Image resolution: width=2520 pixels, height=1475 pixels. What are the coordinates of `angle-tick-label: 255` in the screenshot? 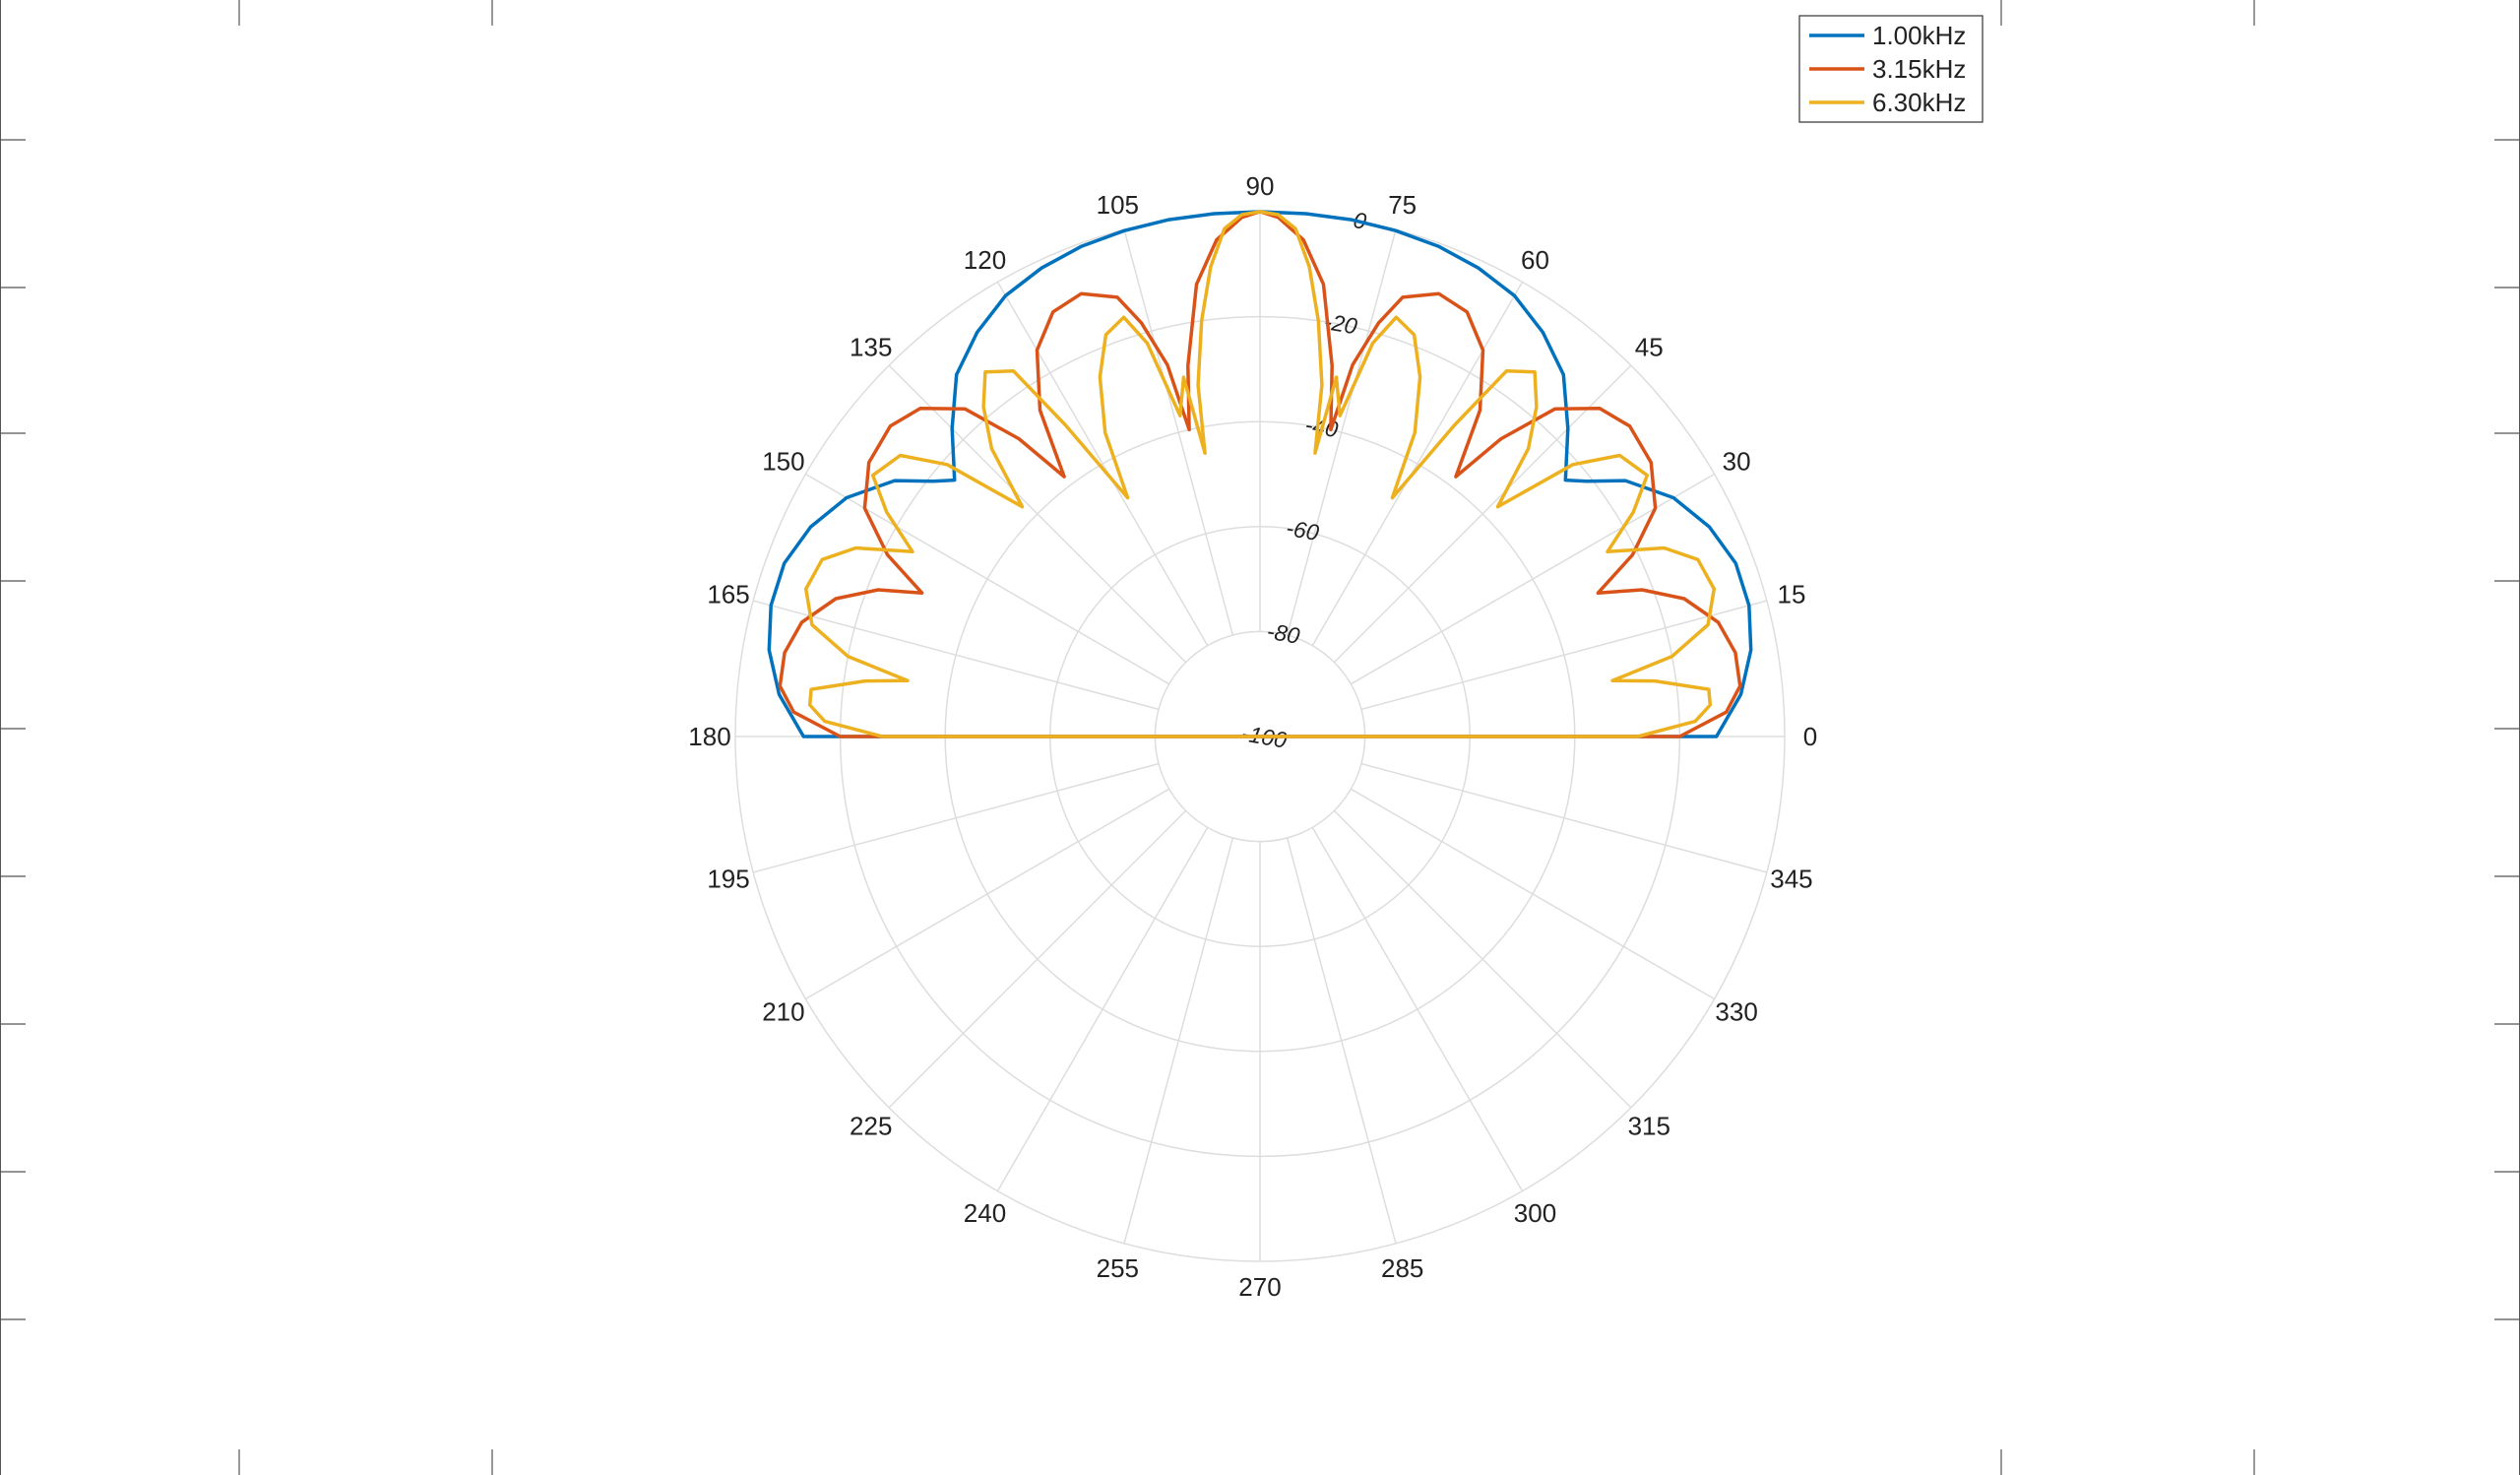 It's located at (1118, 1268).